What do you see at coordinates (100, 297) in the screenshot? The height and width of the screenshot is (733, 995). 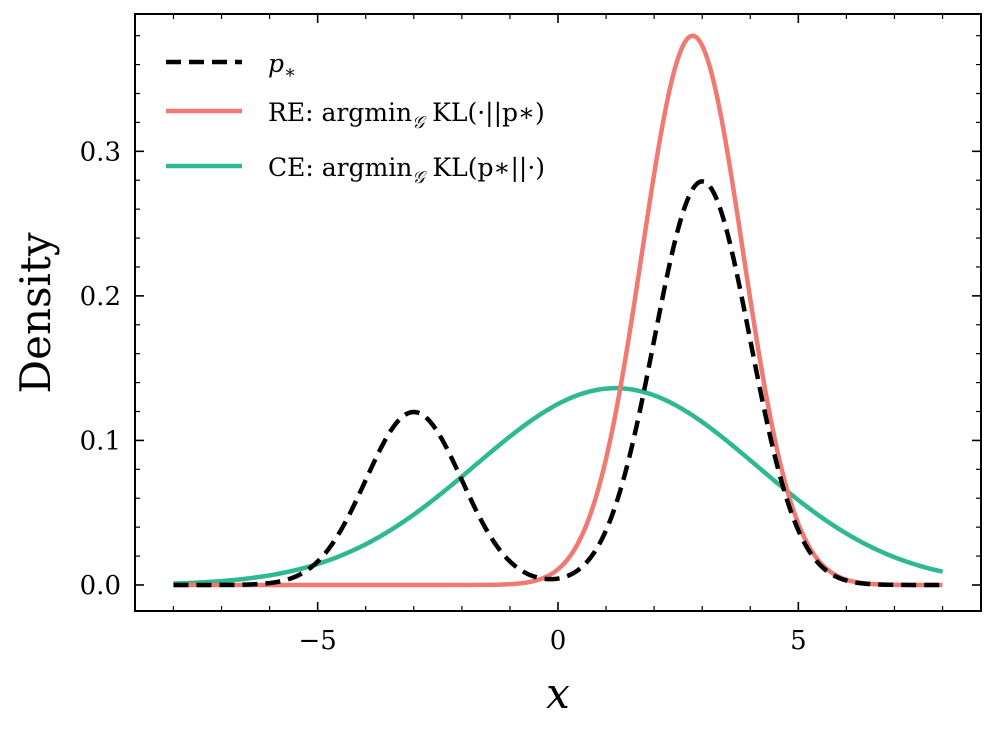 I see `y-tick-label: 0.2` at bounding box center [100, 297].